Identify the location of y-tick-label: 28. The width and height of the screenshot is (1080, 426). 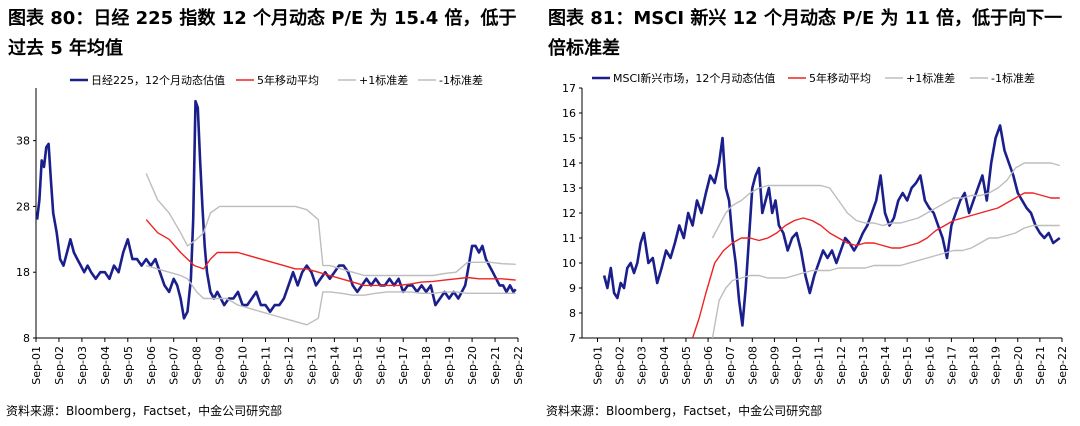
(23, 206).